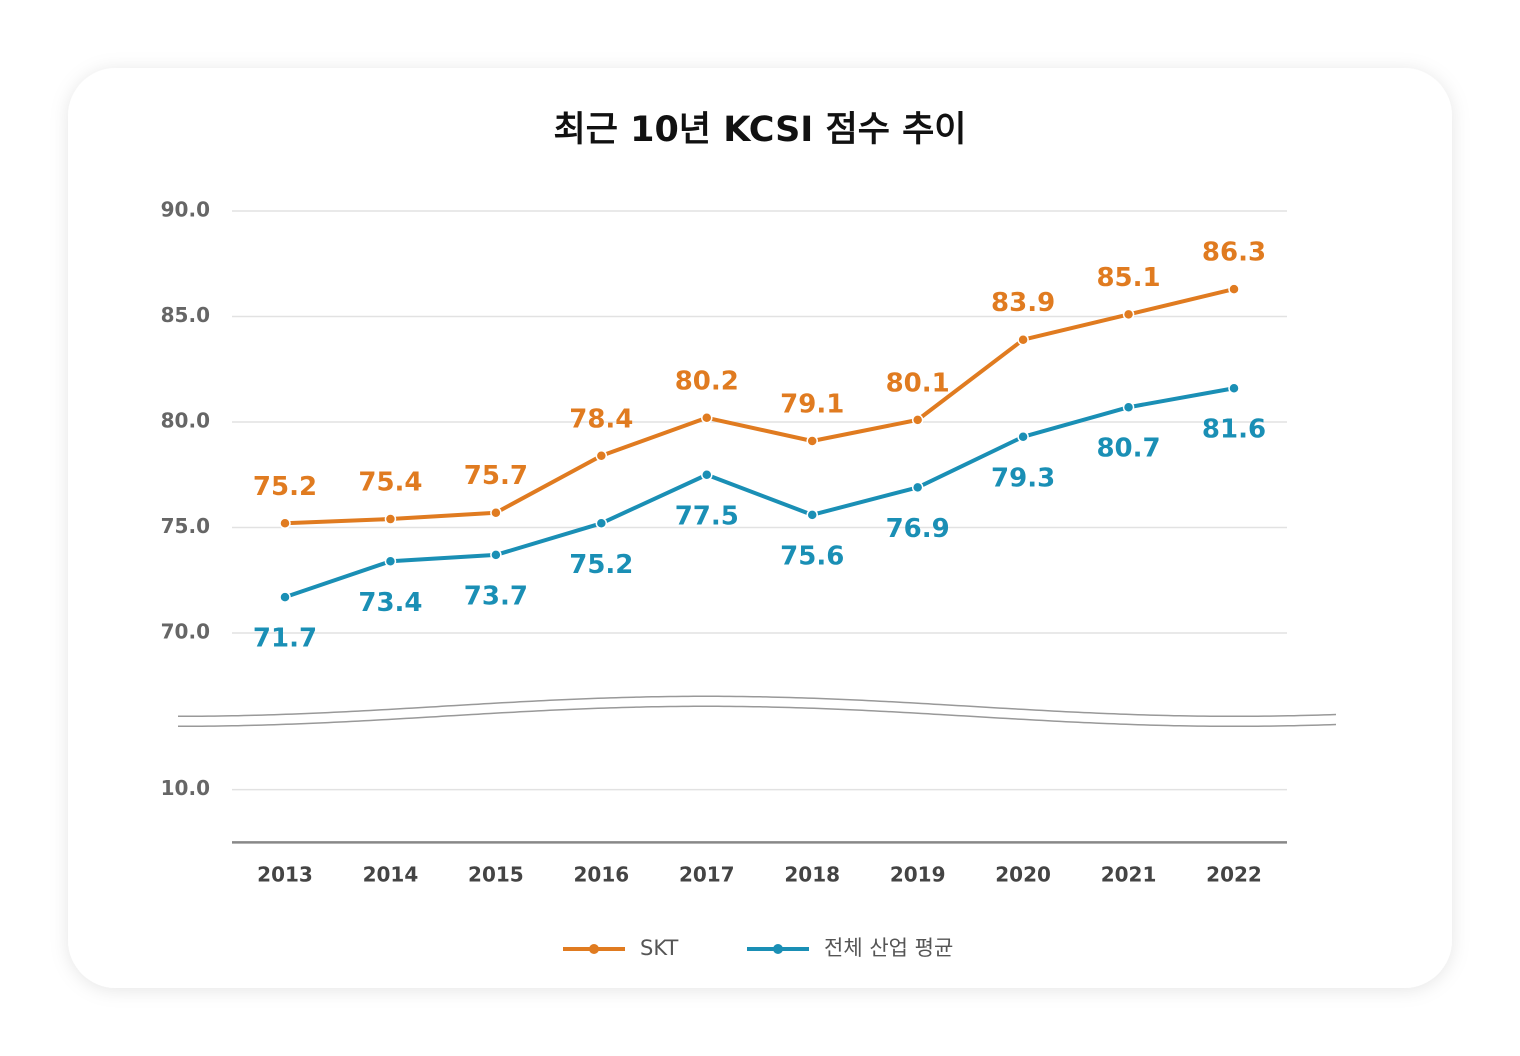  I want to click on x-tick-label: 2021, so click(1129, 875).